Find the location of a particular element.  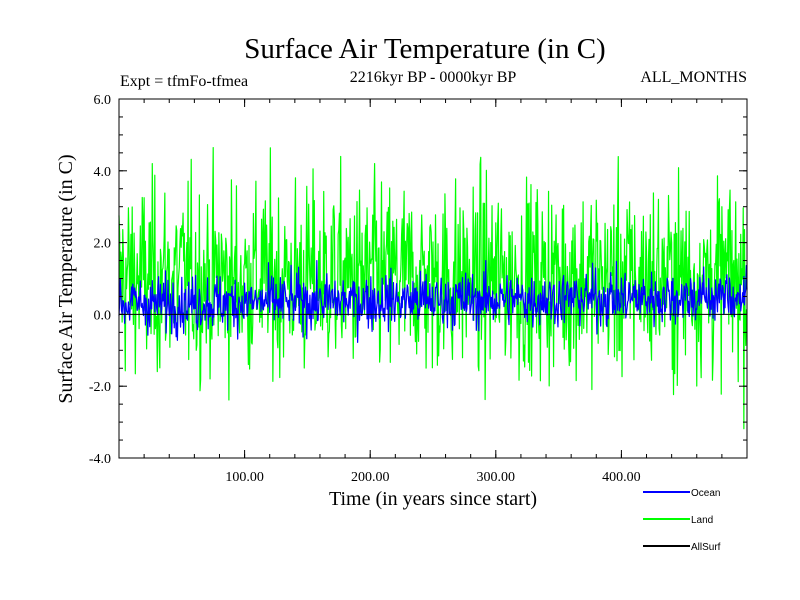

y-tick-label: -2.0 is located at coordinates (100, 387).